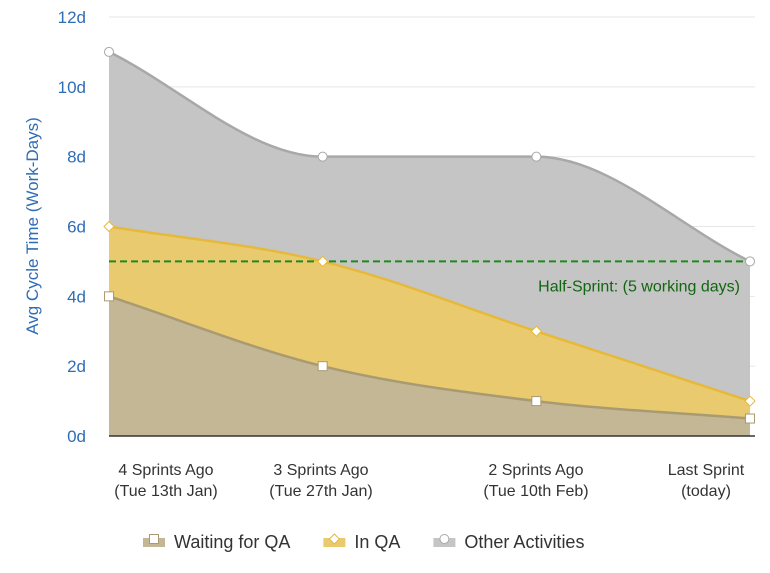 This screenshot has height=573, width=770. Describe the element at coordinates (165, 491) in the screenshot. I see `x-tick-label: (Tue 13th Jan)` at that location.